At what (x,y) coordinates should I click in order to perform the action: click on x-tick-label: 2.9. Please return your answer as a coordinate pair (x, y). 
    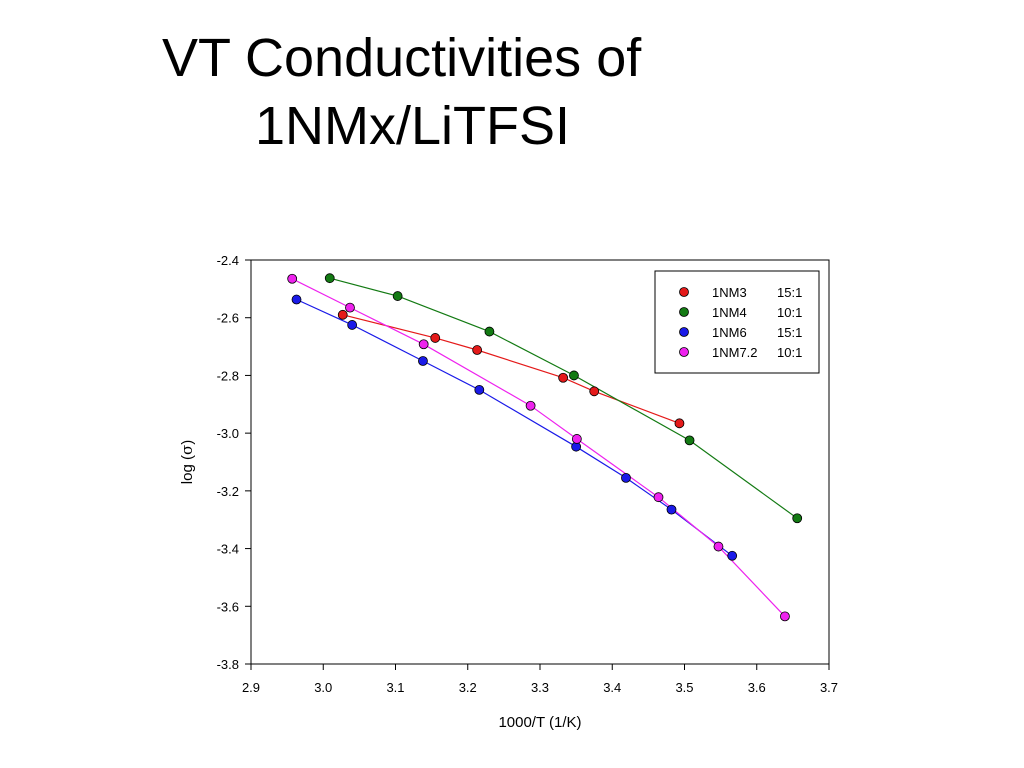
    Looking at the image, I should click on (251, 687).